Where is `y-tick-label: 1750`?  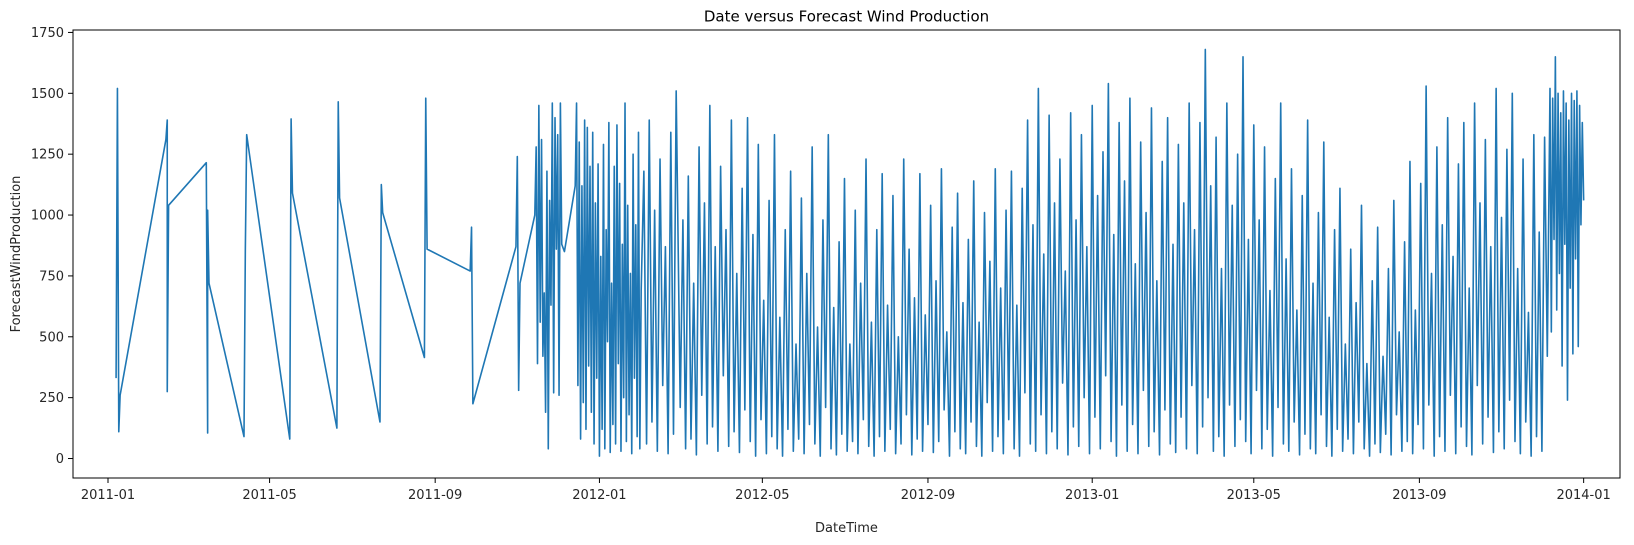 y-tick-label: 1750 is located at coordinates (47, 33).